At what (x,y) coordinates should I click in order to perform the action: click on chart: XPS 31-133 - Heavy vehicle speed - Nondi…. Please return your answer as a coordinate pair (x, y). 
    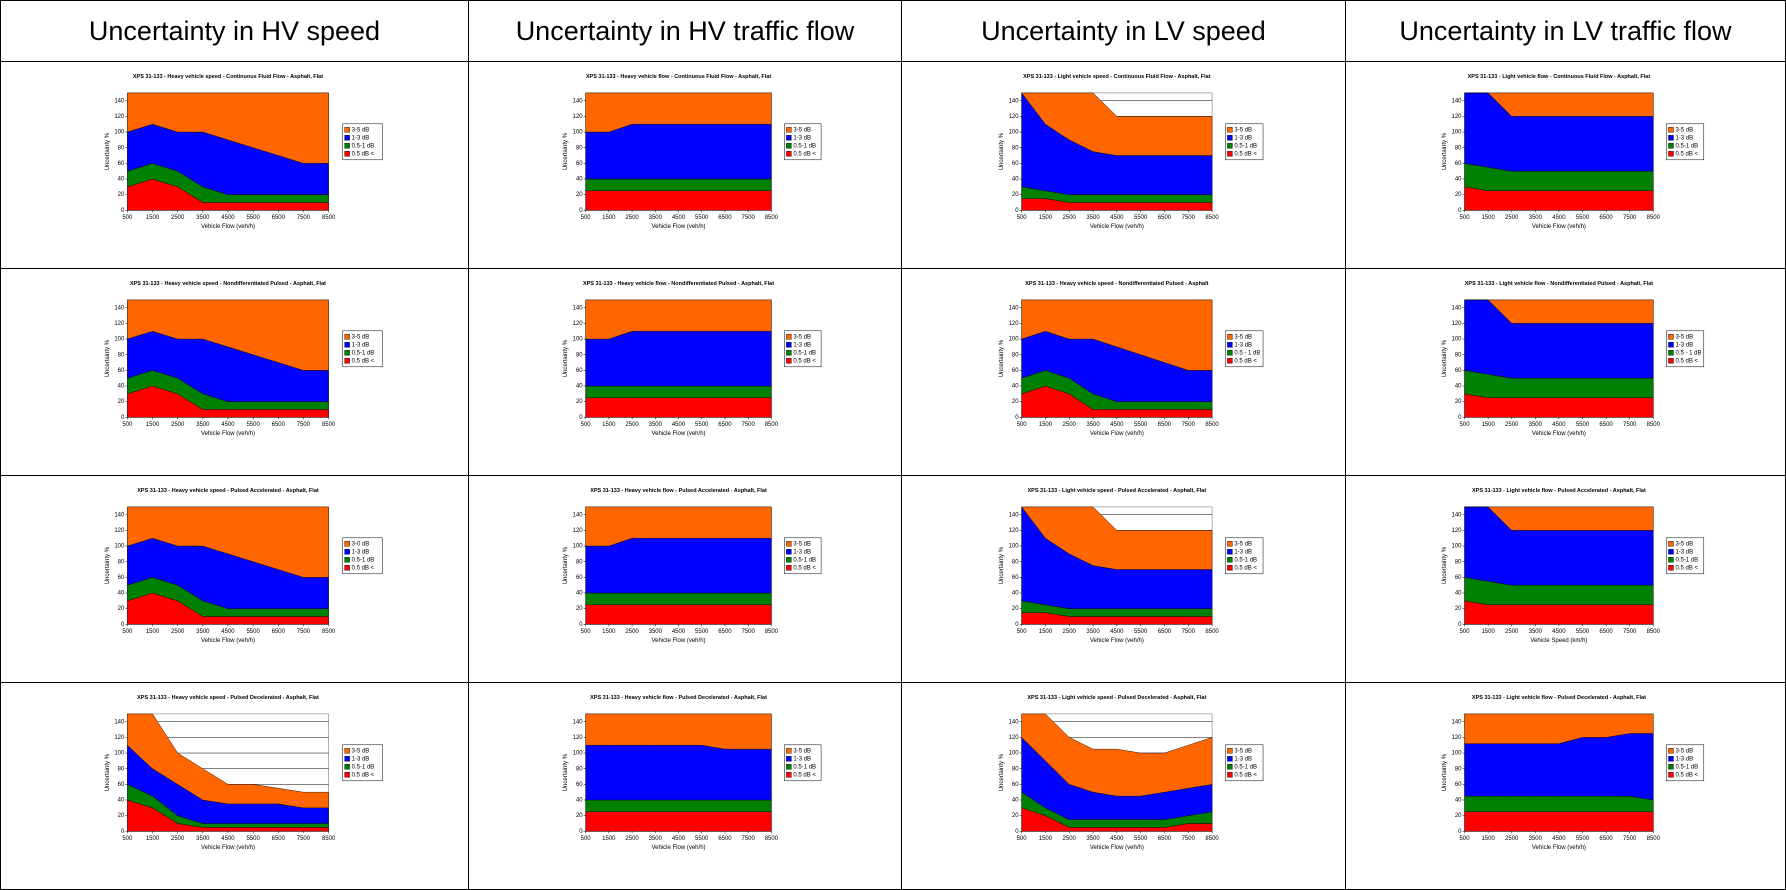
    Looking at the image, I should click on (244, 359).